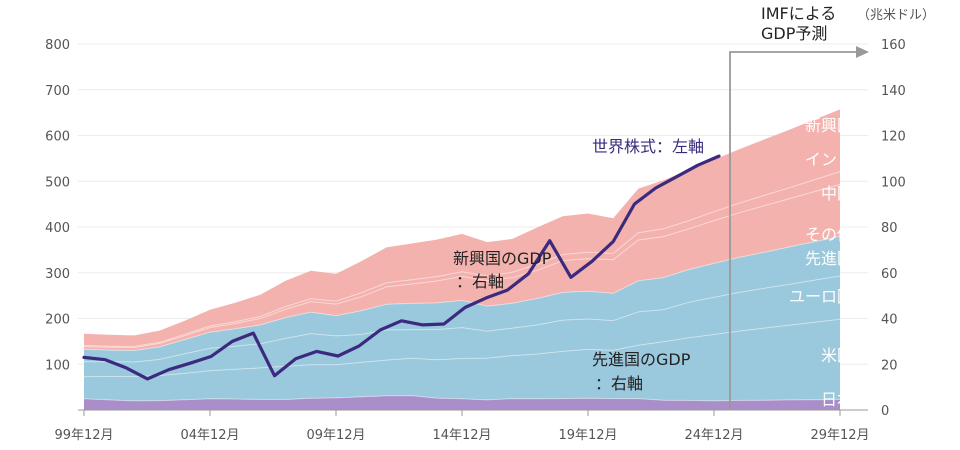 The image size is (960, 450). What do you see at coordinates (57, 137) in the screenshot?
I see `y-left-tick-label: 600` at bounding box center [57, 137].